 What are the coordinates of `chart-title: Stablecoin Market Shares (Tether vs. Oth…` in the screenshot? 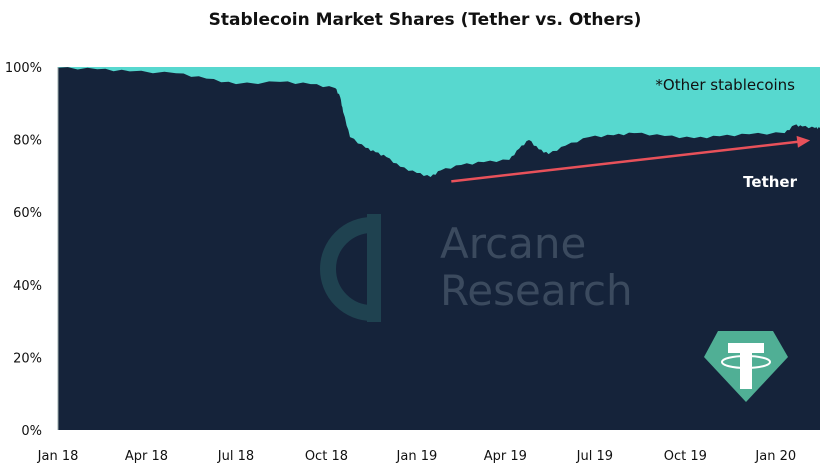 It's located at (425, 20).